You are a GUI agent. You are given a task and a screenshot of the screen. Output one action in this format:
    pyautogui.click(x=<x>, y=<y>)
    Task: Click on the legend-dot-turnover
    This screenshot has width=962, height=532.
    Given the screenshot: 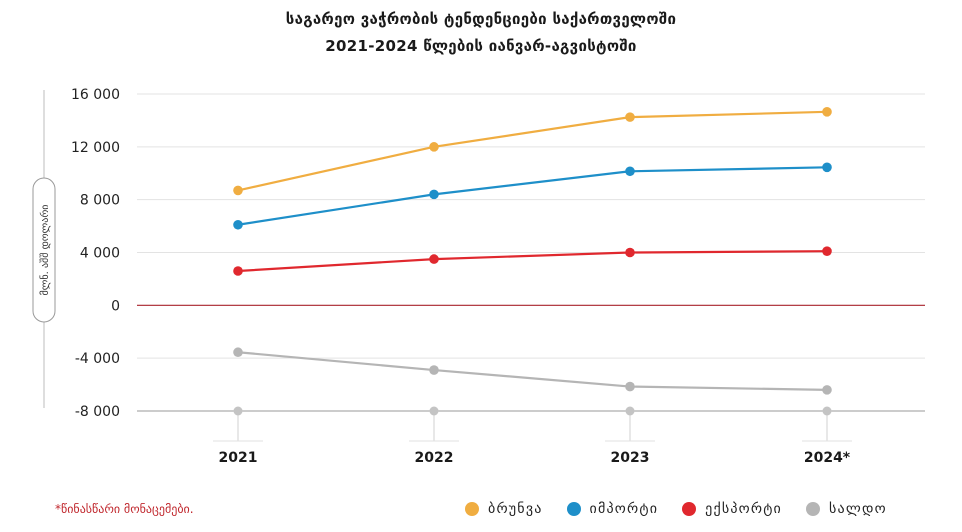 What is the action you would take?
    pyautogui.click(x=472, y=509)
    